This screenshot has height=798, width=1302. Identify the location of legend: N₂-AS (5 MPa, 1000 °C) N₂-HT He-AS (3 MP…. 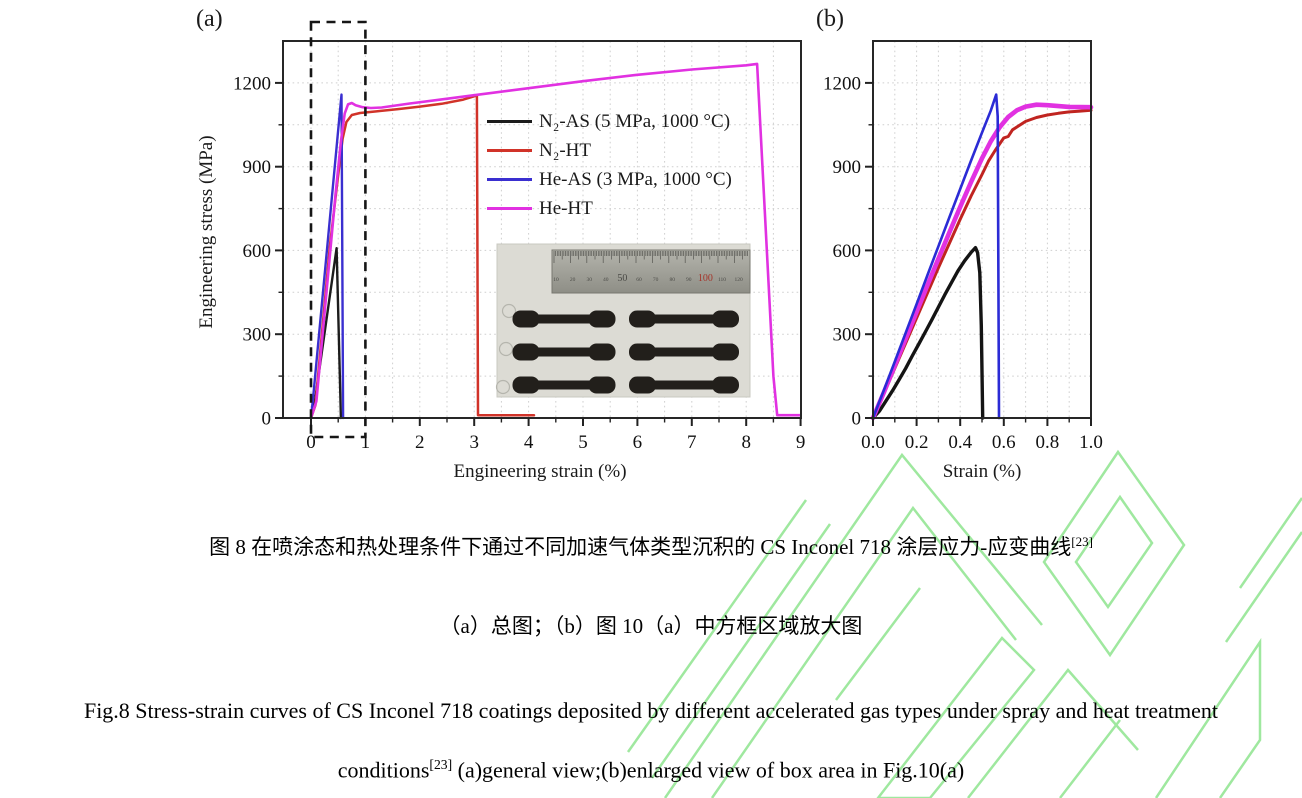
(609, 165).